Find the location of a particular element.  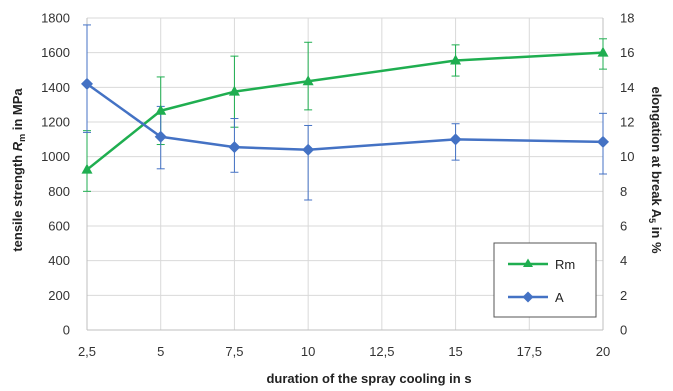

y-axis-right-title: elongation at break A5 in % is located at coordinates (655, 170).